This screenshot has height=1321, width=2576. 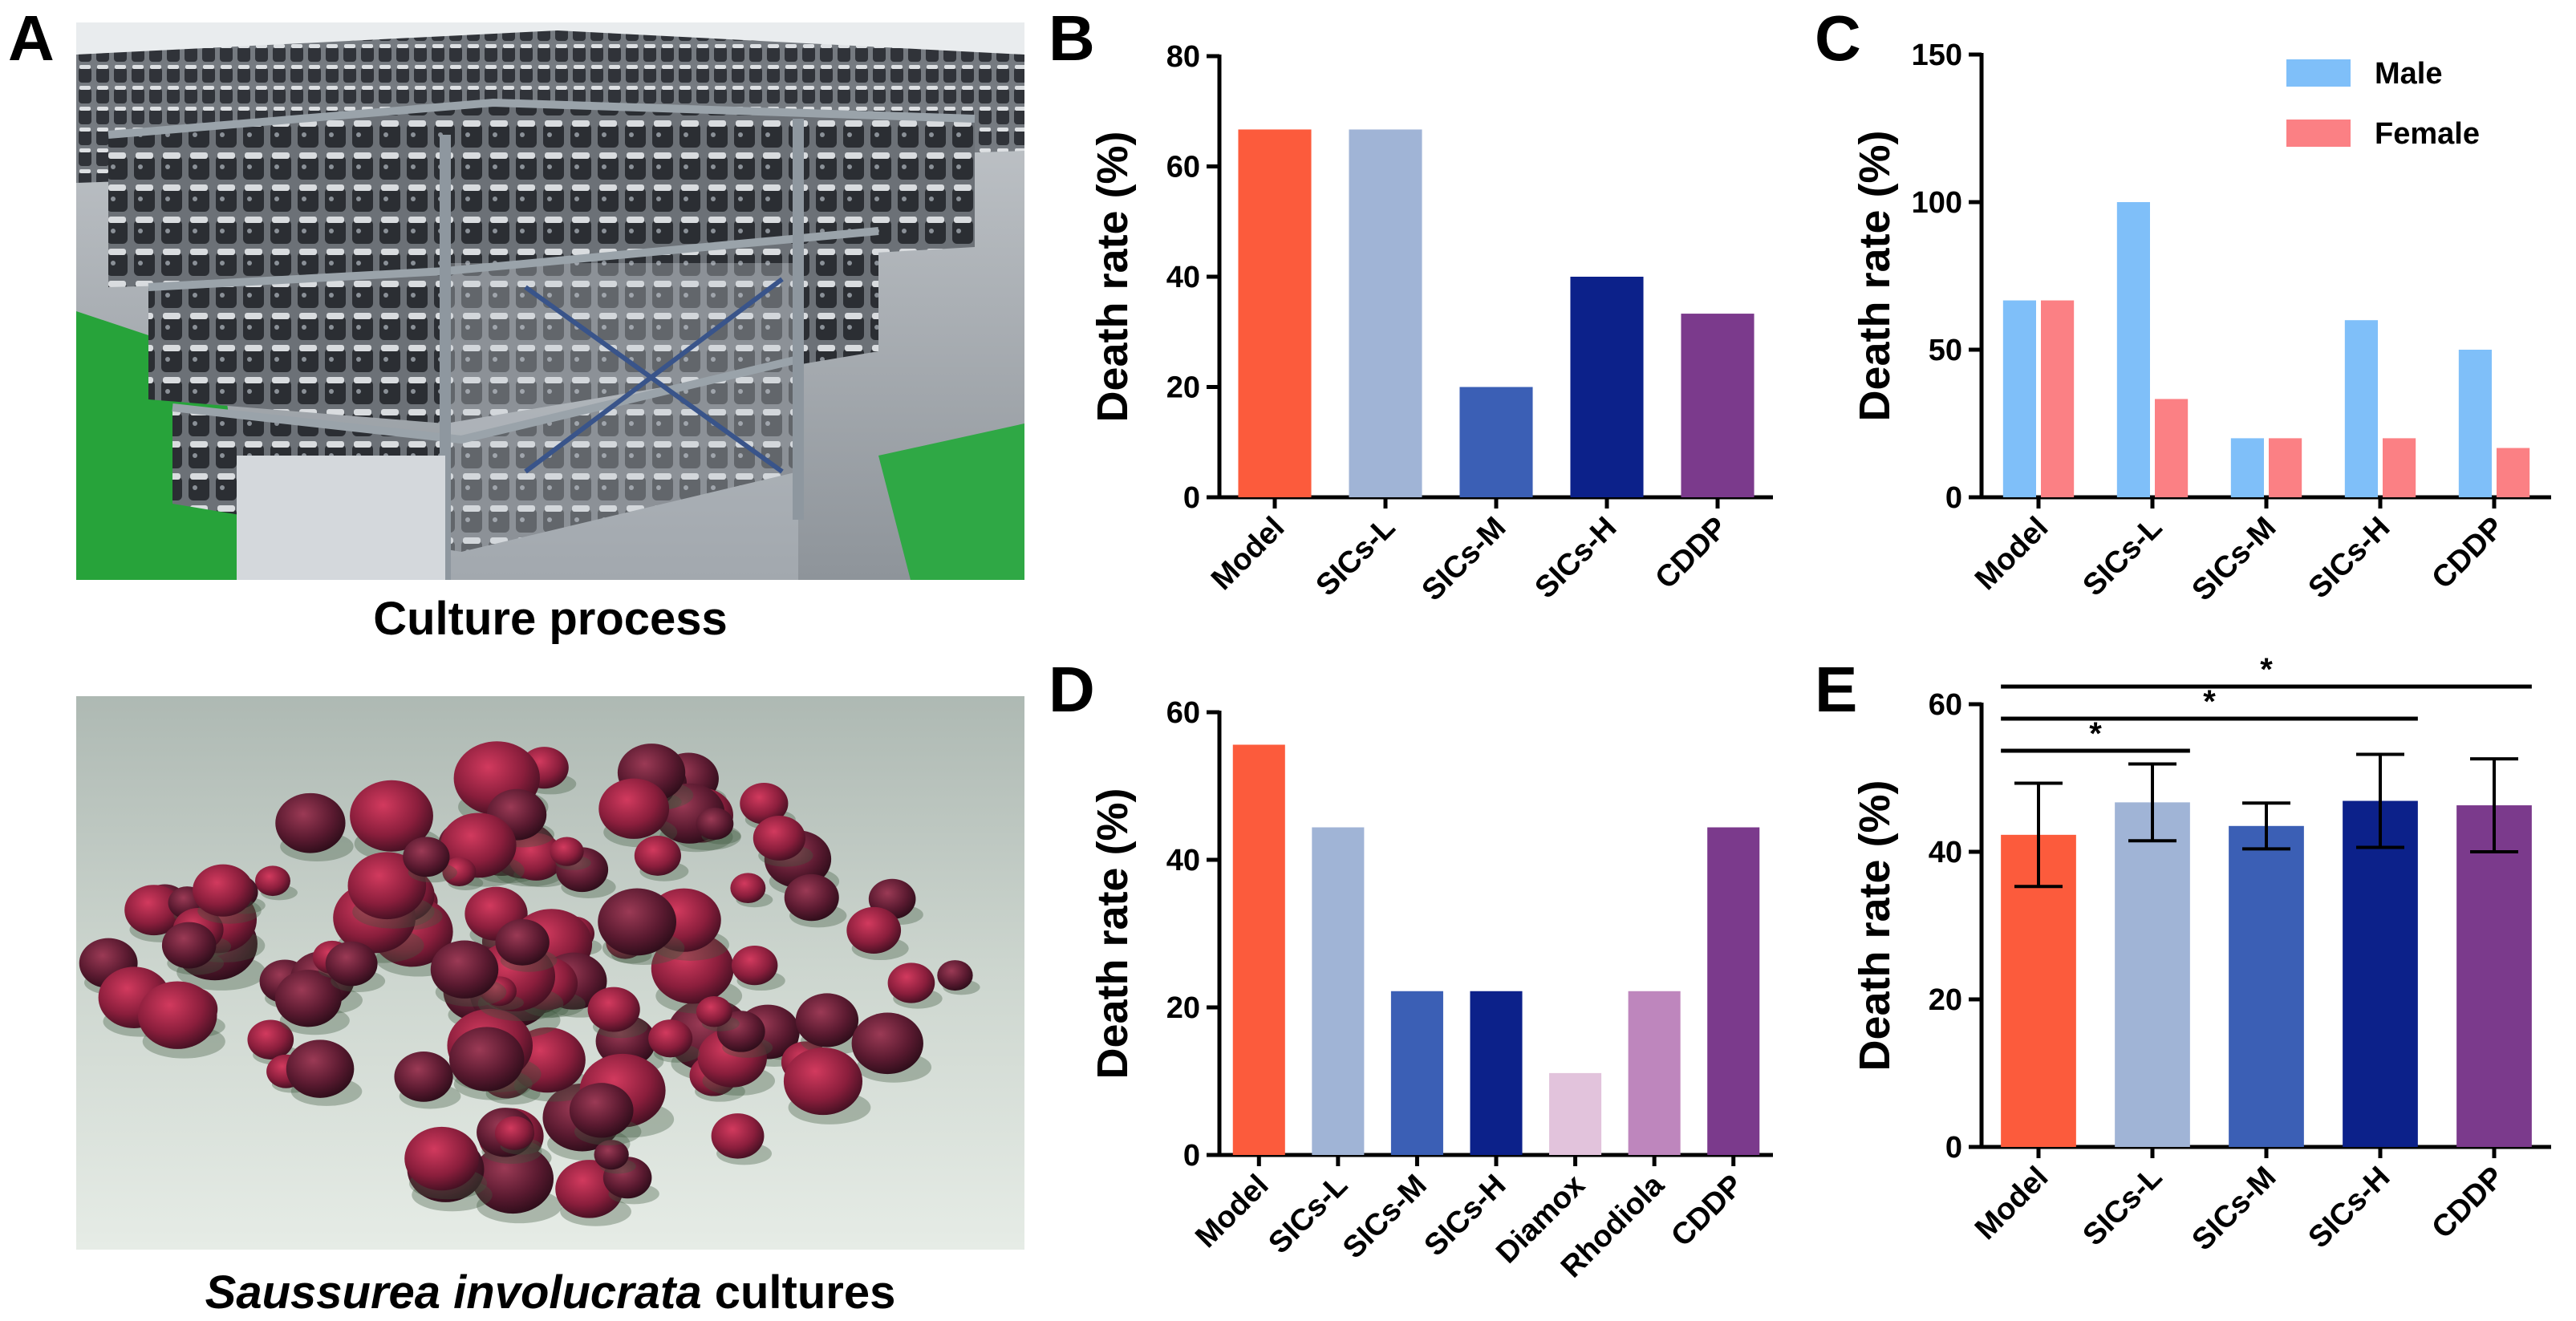 I want to click on legend-label-male: Male, so click(x=2408, y=74).